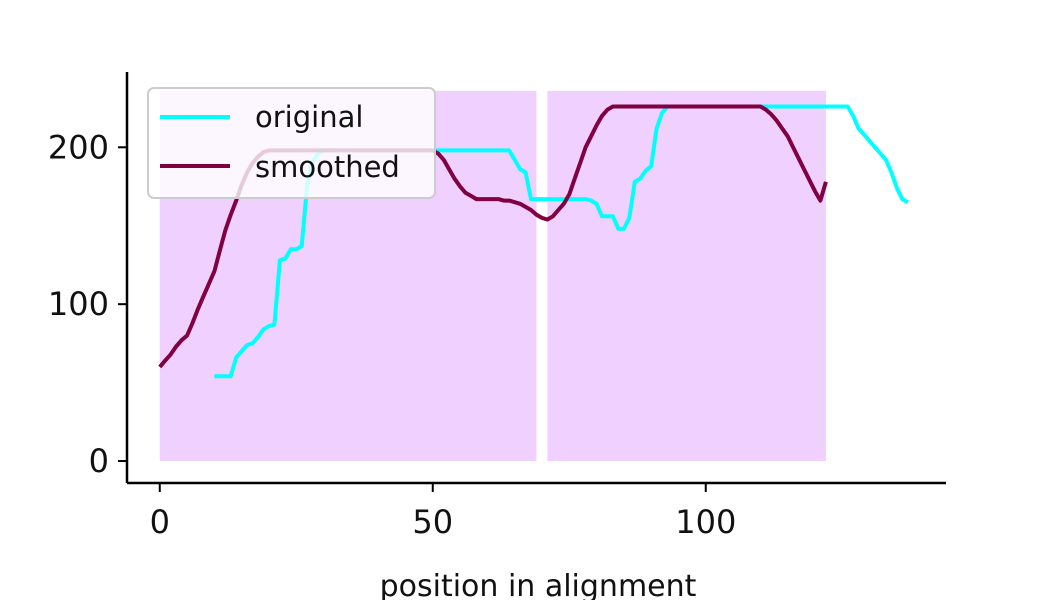  What do you see at coordinates (538, 584) in the screenshot?
I see `x-axis-label: position in alignment` at bounding box center [538, 584].